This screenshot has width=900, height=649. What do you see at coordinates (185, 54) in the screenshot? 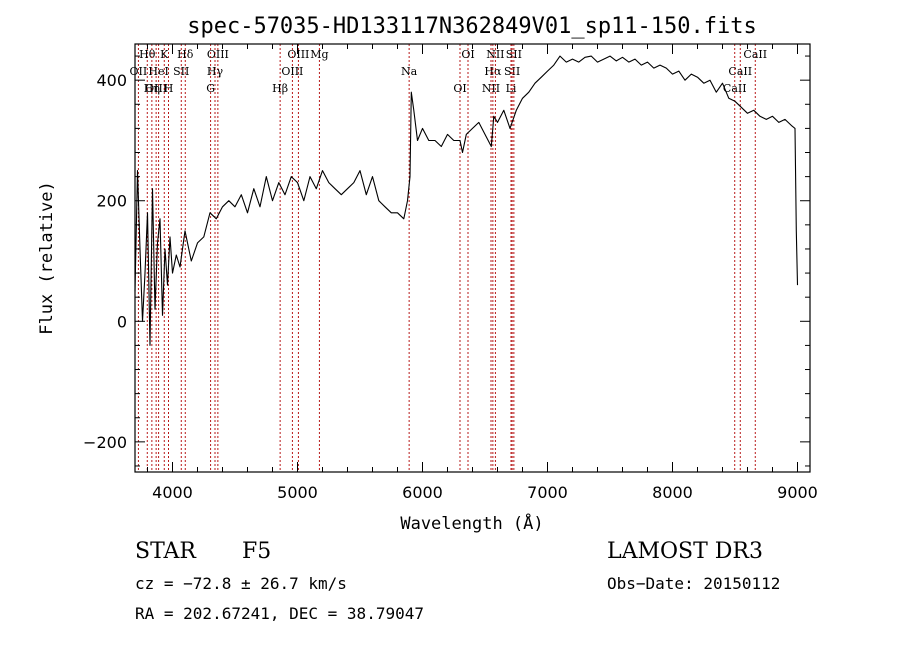
I see `line-label: Hδ` at bounding box center [185, 54].